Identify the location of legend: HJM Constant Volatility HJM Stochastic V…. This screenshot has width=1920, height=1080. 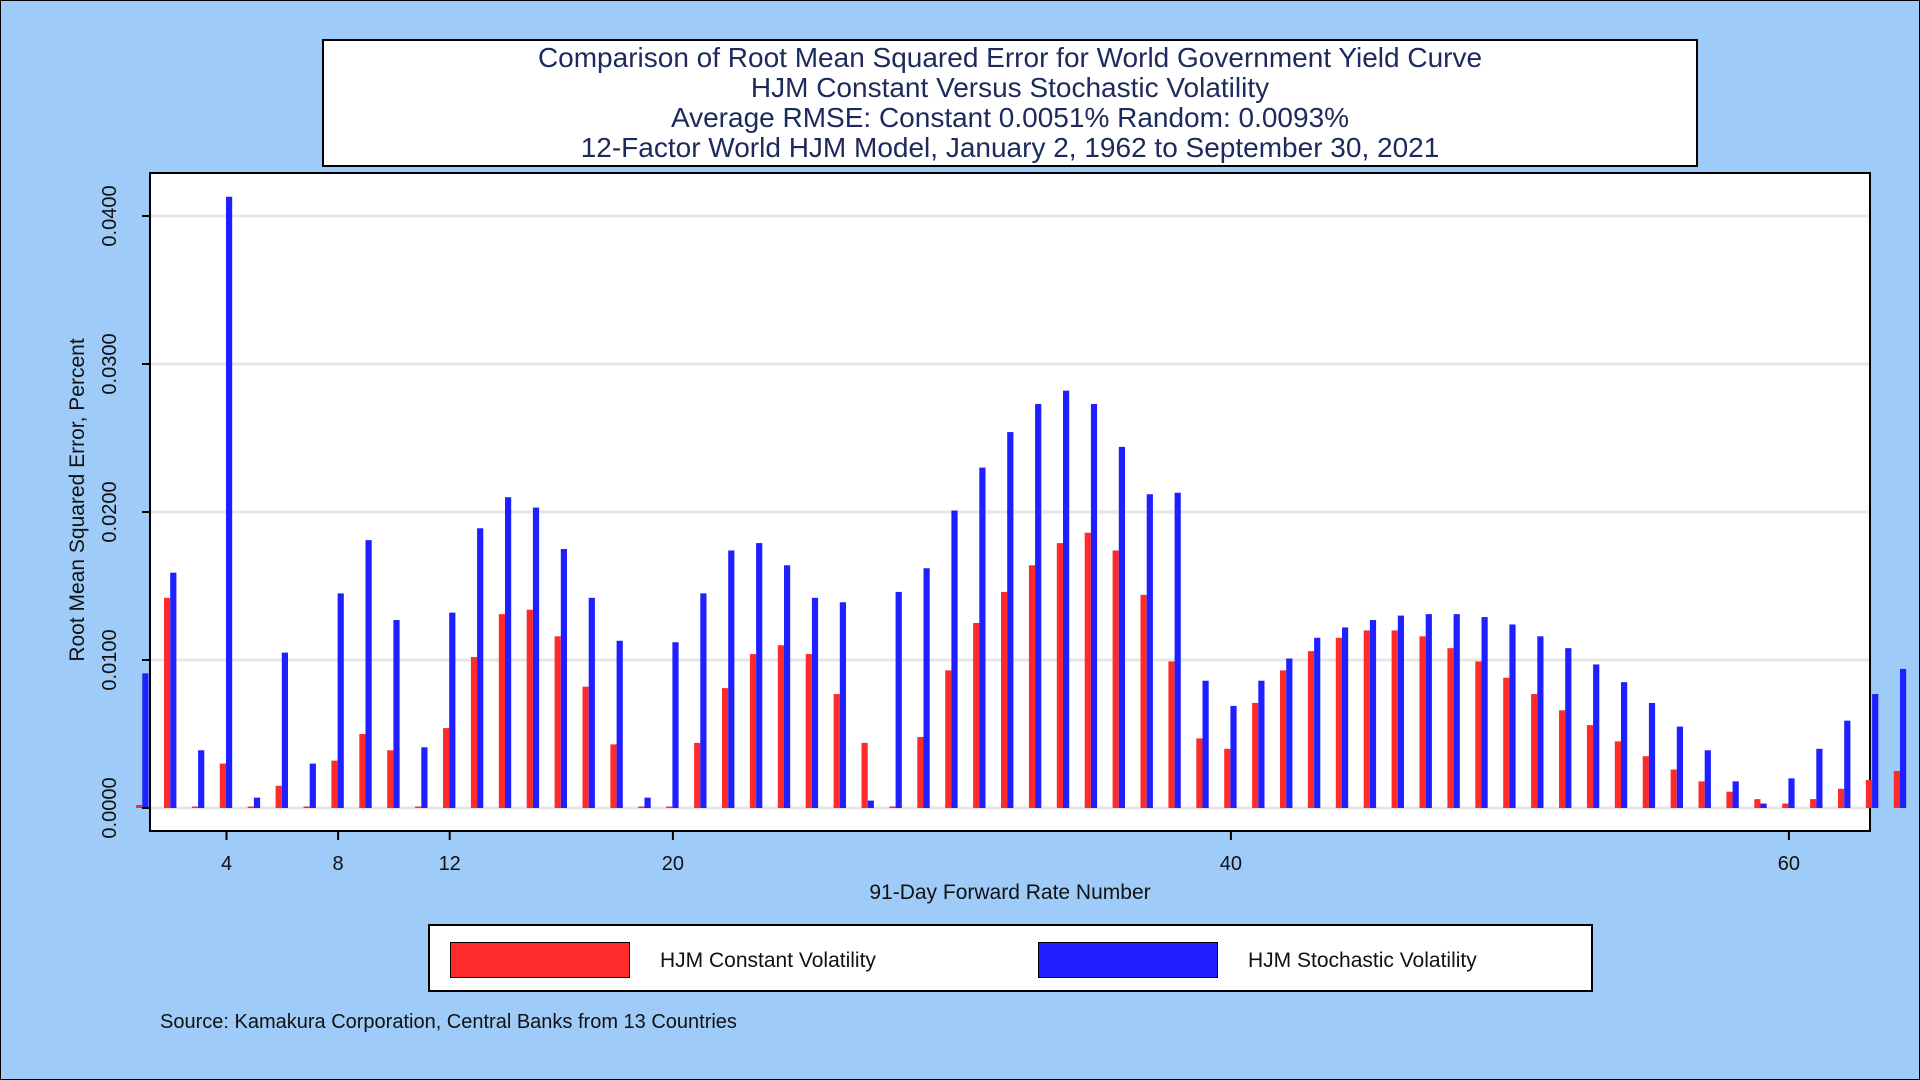
(1010, 958).